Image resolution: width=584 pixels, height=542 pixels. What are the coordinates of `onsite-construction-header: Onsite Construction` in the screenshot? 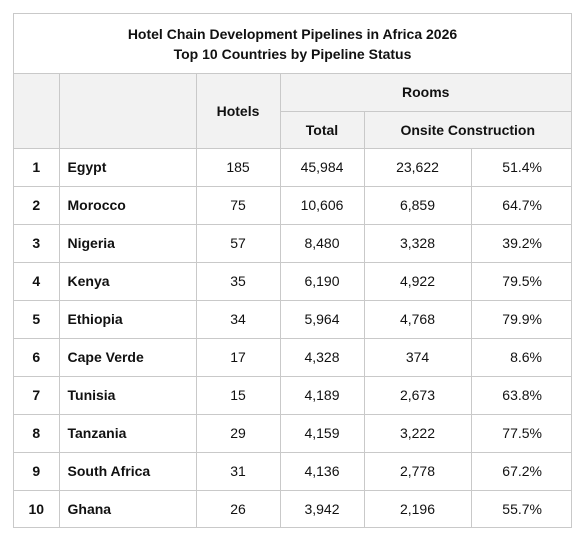 It's located at (467, 129).